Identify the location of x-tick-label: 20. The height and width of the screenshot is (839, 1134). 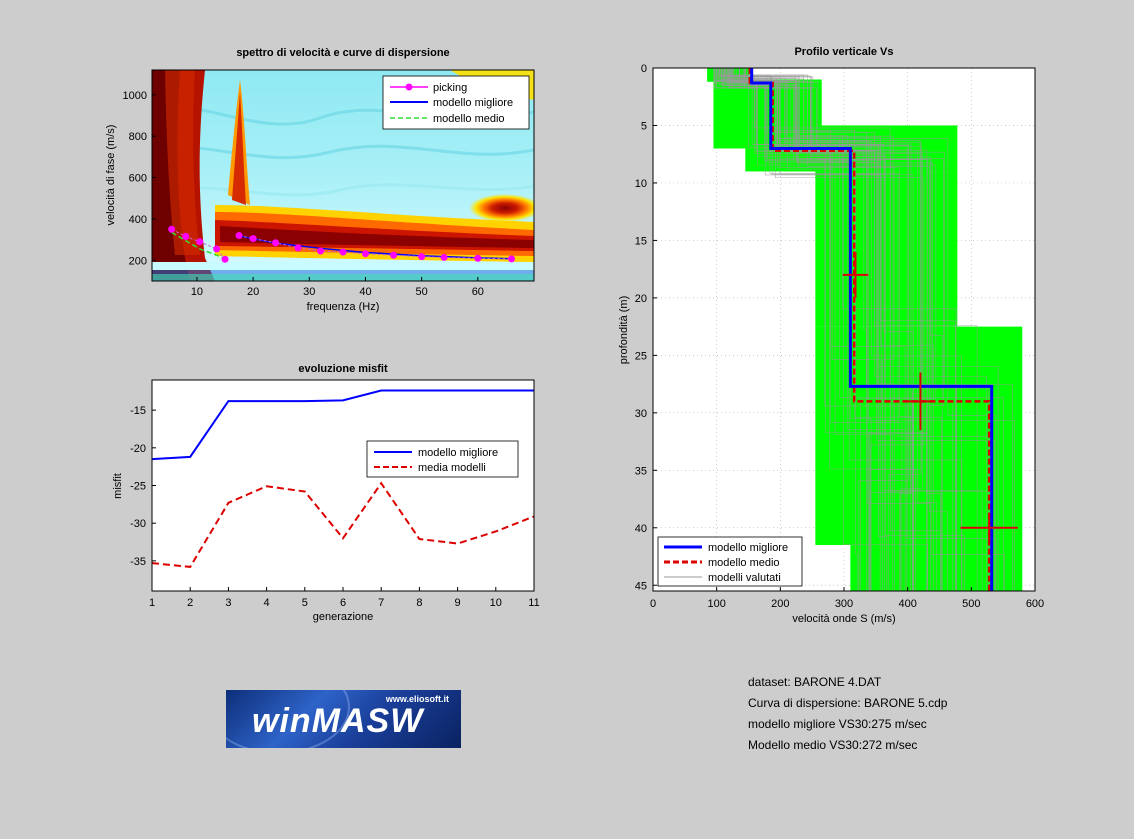
(253, 292).